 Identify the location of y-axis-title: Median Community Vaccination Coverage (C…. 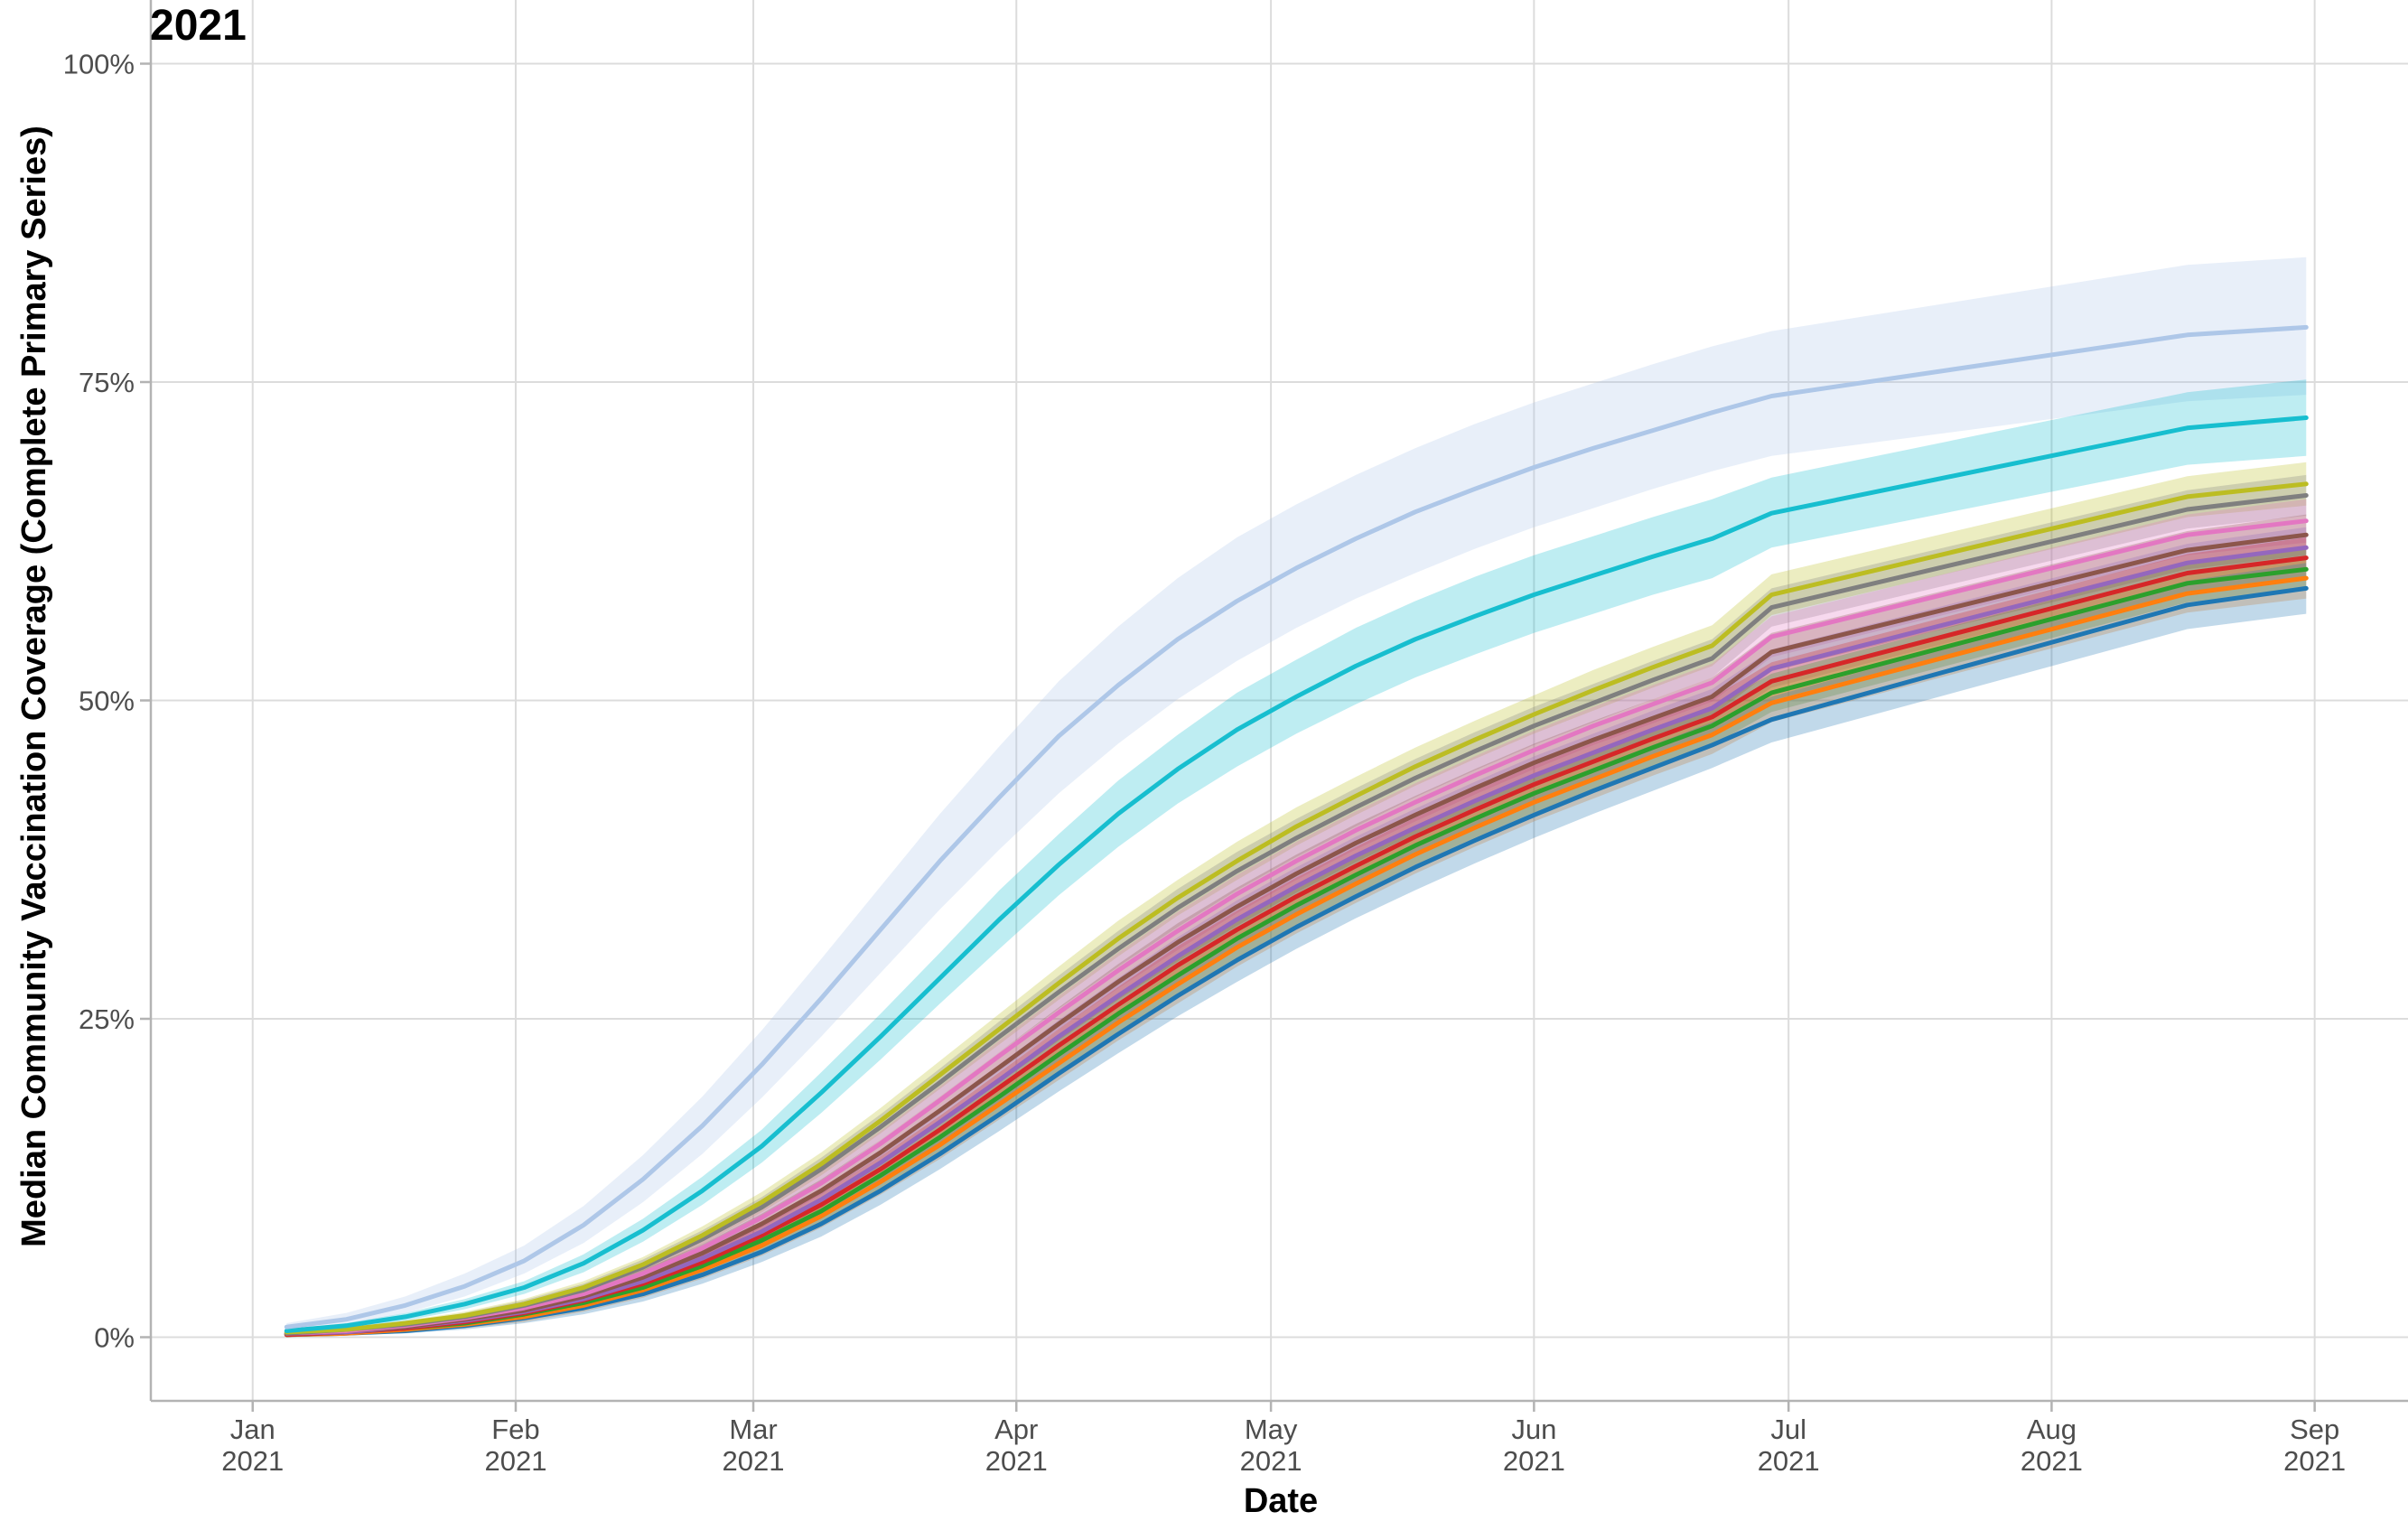
(34, 686).